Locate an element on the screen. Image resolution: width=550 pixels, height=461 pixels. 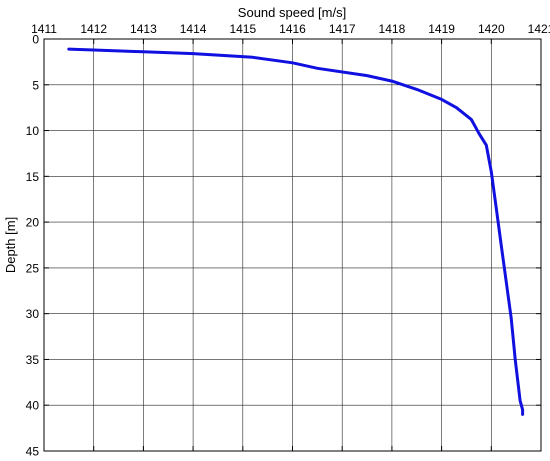
x-tick-label: 1419 is located at coordinates (441, 29).